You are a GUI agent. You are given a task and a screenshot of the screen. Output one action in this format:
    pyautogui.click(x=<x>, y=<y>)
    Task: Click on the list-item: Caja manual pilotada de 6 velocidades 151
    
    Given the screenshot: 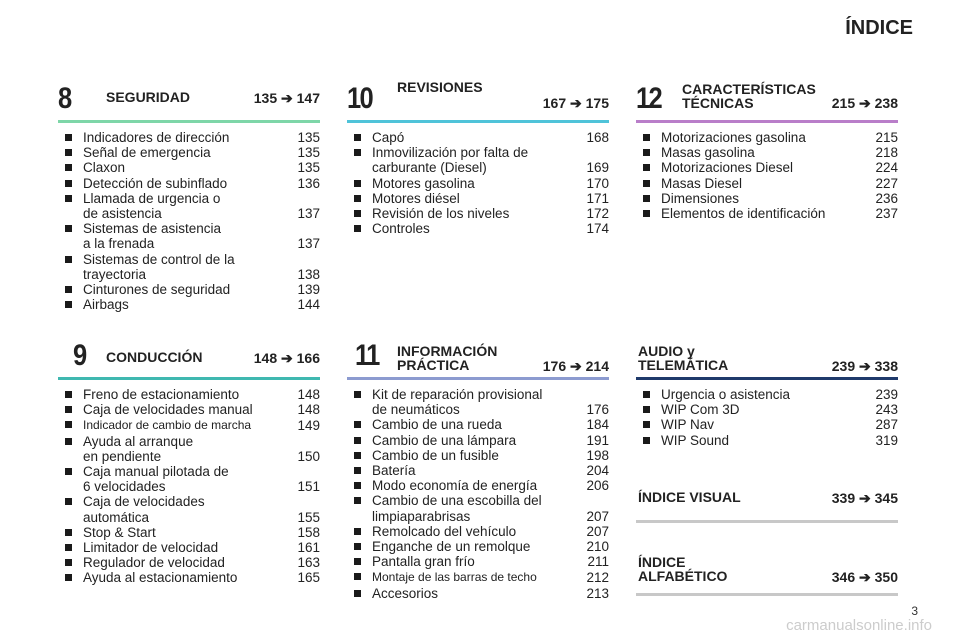 What is the action you would take?
    pyautogui.click(x=189, y=479)
    